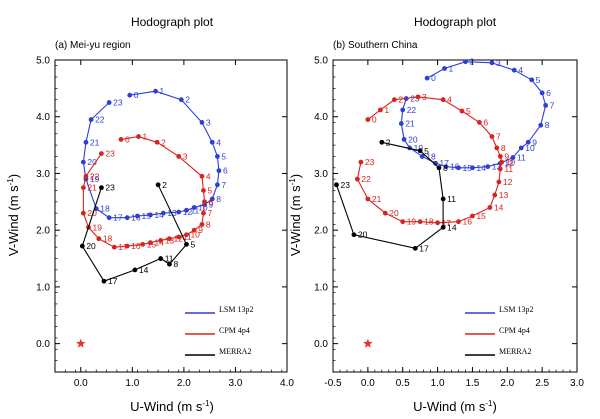  I want to click on point-hour-label: 4, so click(449, 100).